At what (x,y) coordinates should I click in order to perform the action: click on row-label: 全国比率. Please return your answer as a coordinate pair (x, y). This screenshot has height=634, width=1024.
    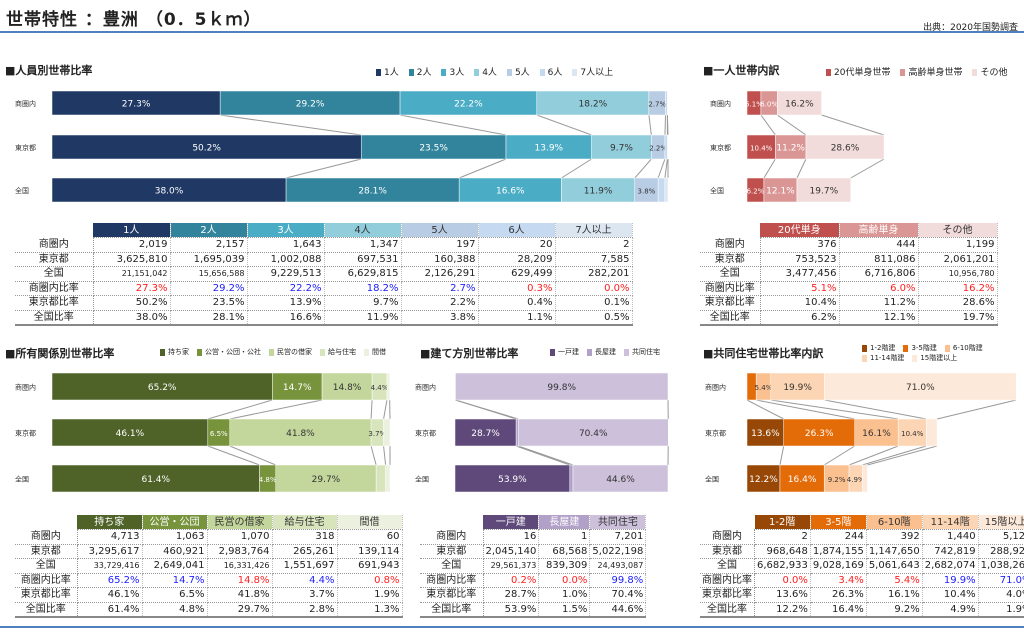
    Looking at the image, I should click on (730, 318).